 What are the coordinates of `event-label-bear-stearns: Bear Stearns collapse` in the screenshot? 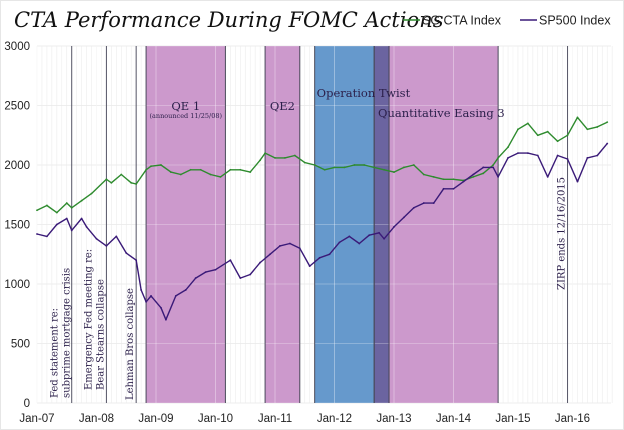 It's located at (100, 334).